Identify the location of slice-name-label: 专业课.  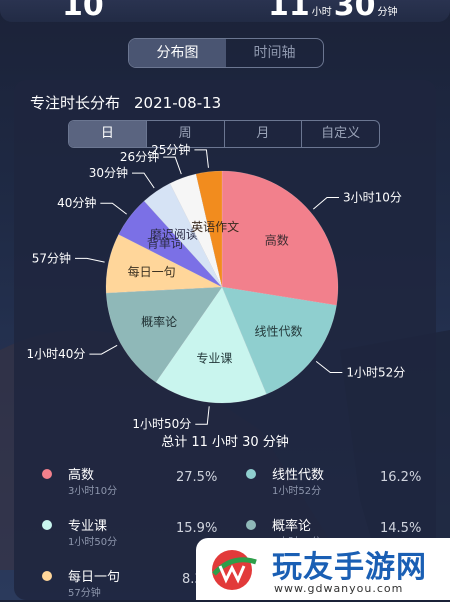
(214, 358).